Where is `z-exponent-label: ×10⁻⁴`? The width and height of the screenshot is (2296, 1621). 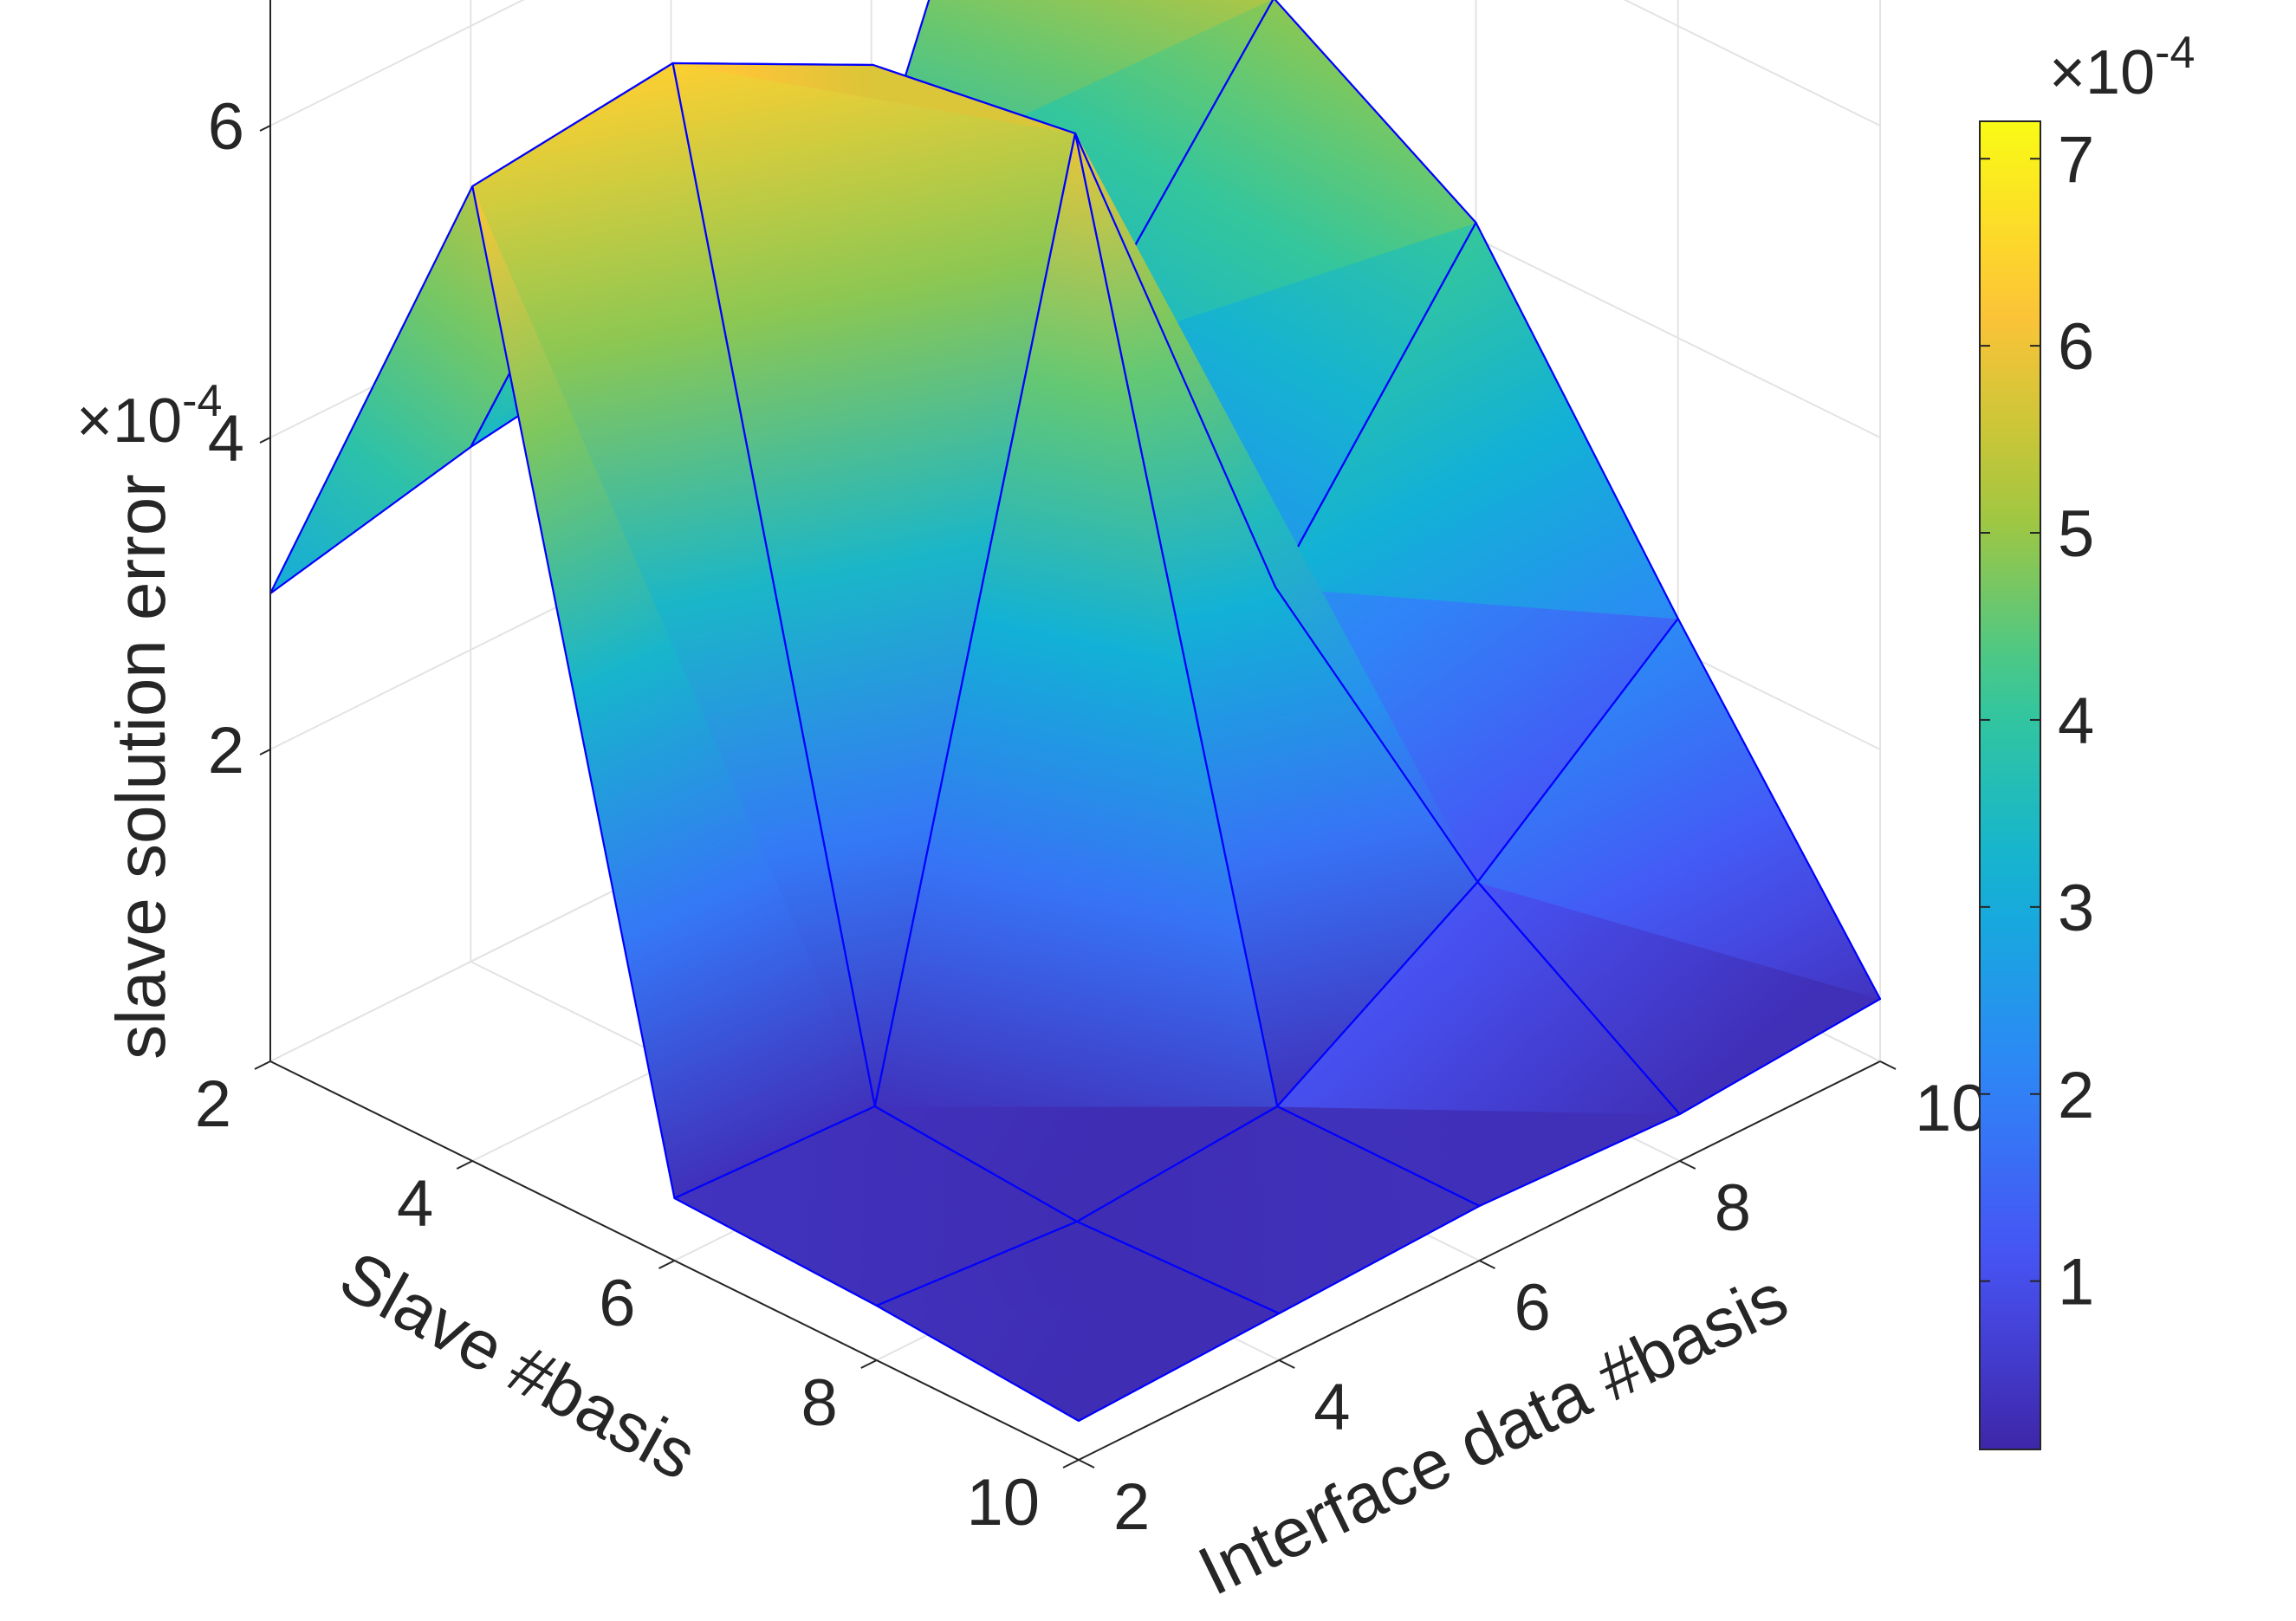
z-exponent-label: ×10⁻⁴ is located at coordinates (149, 416).